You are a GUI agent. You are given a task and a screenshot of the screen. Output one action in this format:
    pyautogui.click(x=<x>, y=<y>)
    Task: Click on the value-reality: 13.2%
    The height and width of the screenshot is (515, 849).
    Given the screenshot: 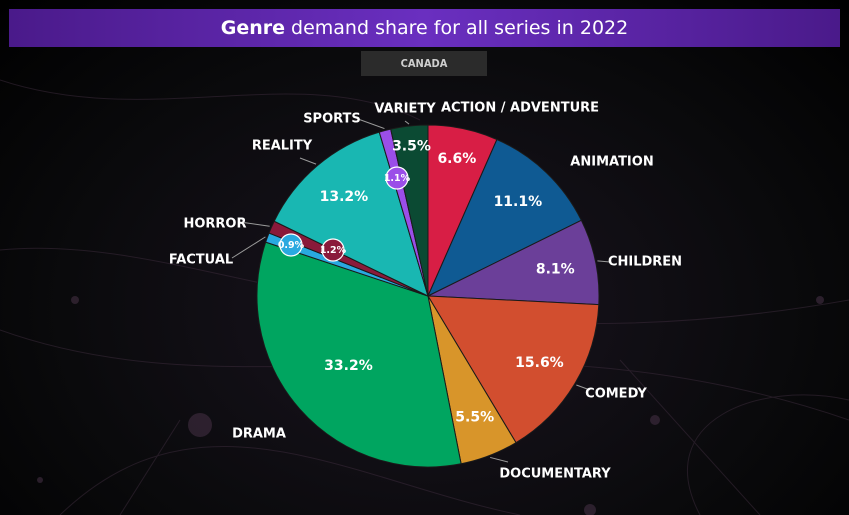 What is the action you would take?
    pyautogui.click(x=344, y=197)
    